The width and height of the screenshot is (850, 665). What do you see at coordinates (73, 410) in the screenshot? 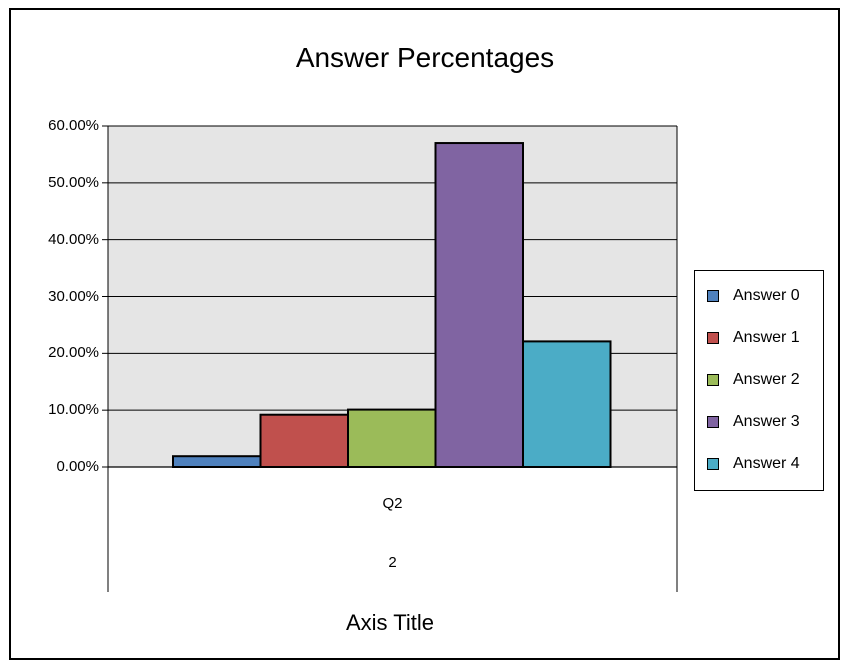
I see `y-tick-label: 10.00%` at bounding box center [73, 410].